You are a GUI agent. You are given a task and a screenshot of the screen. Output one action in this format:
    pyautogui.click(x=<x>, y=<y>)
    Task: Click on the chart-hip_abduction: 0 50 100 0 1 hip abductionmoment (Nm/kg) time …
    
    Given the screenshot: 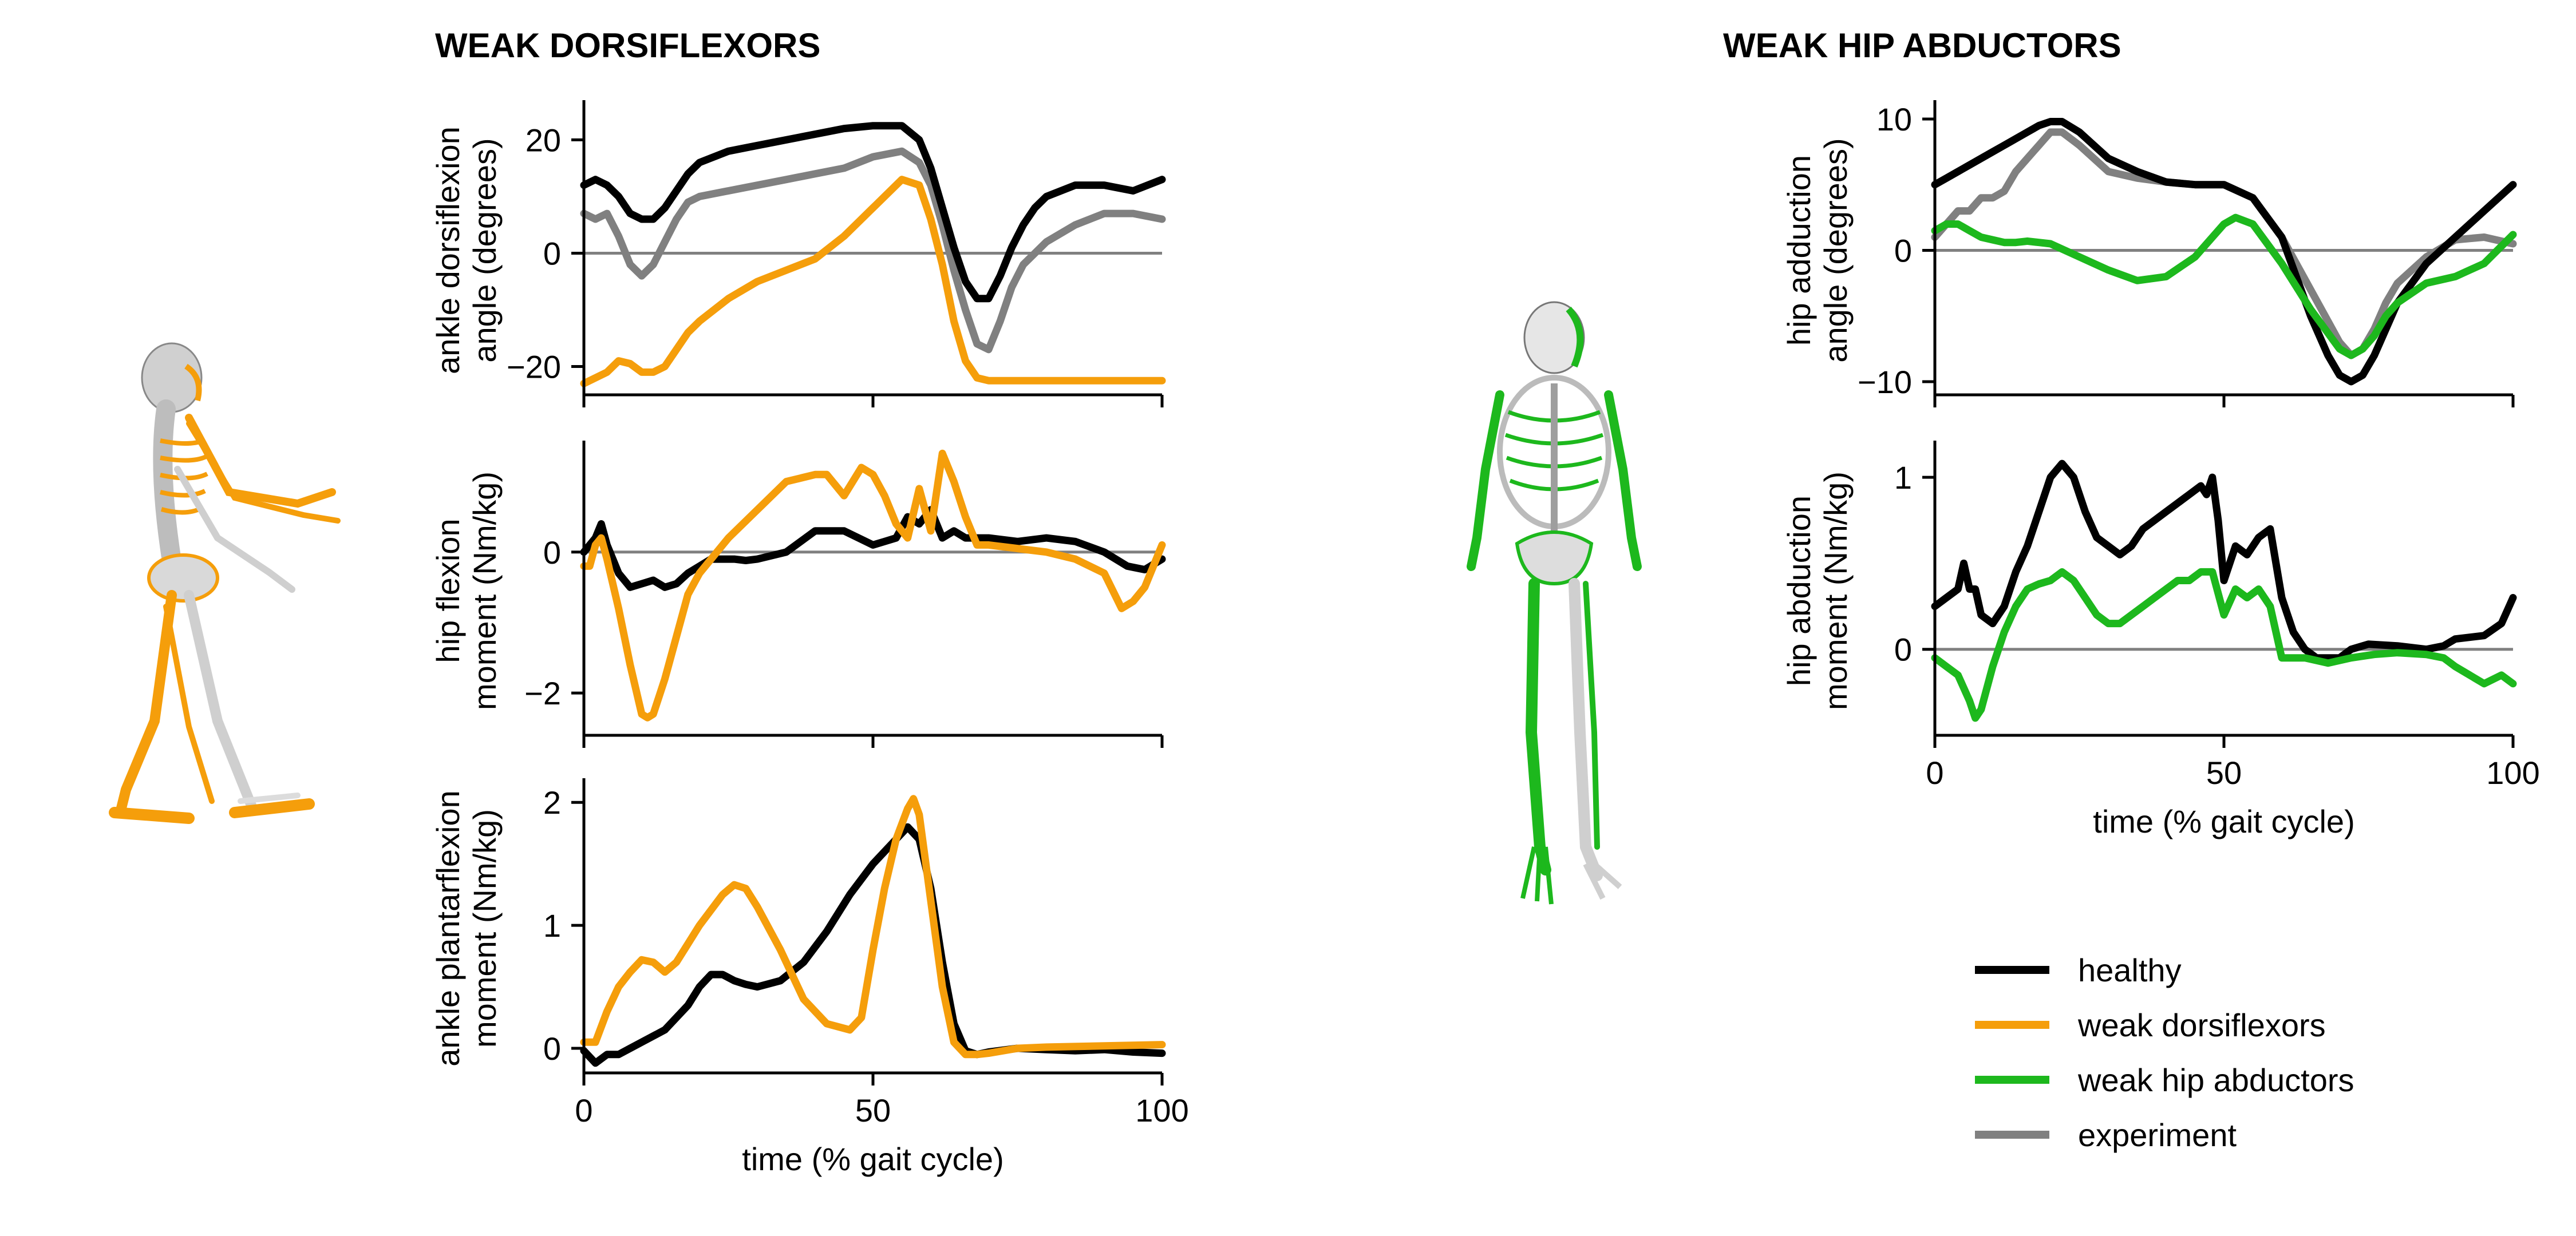 What is the action you would take?
    pyautogui.click(x=2160, y=640)
    